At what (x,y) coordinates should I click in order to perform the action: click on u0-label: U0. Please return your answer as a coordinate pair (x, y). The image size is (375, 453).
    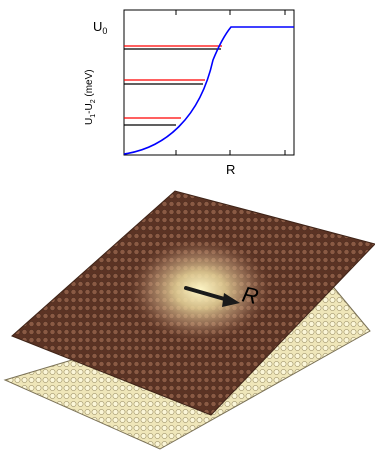
    Looking at the image, I should click on (100, 27).